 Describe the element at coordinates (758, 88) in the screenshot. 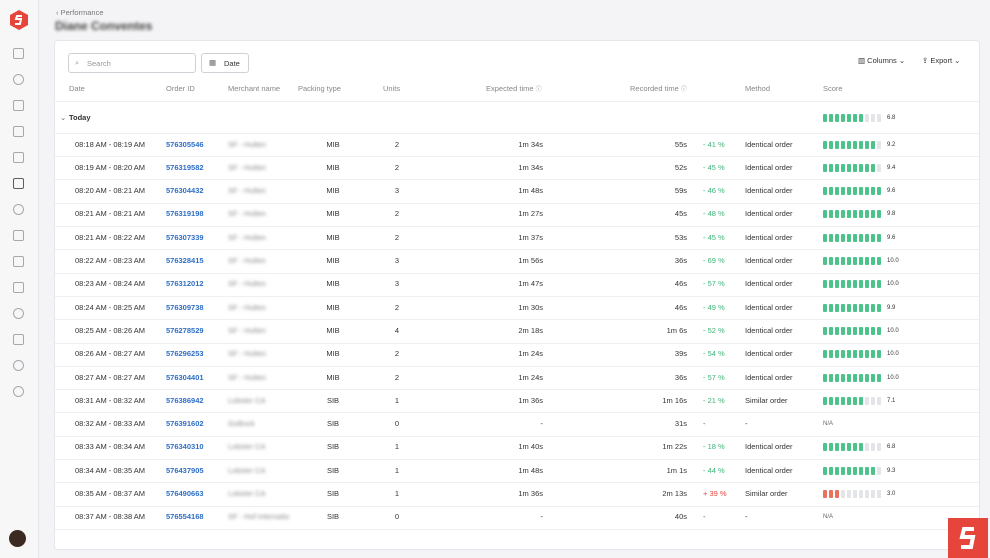

I see `column-header: Method` at that location.